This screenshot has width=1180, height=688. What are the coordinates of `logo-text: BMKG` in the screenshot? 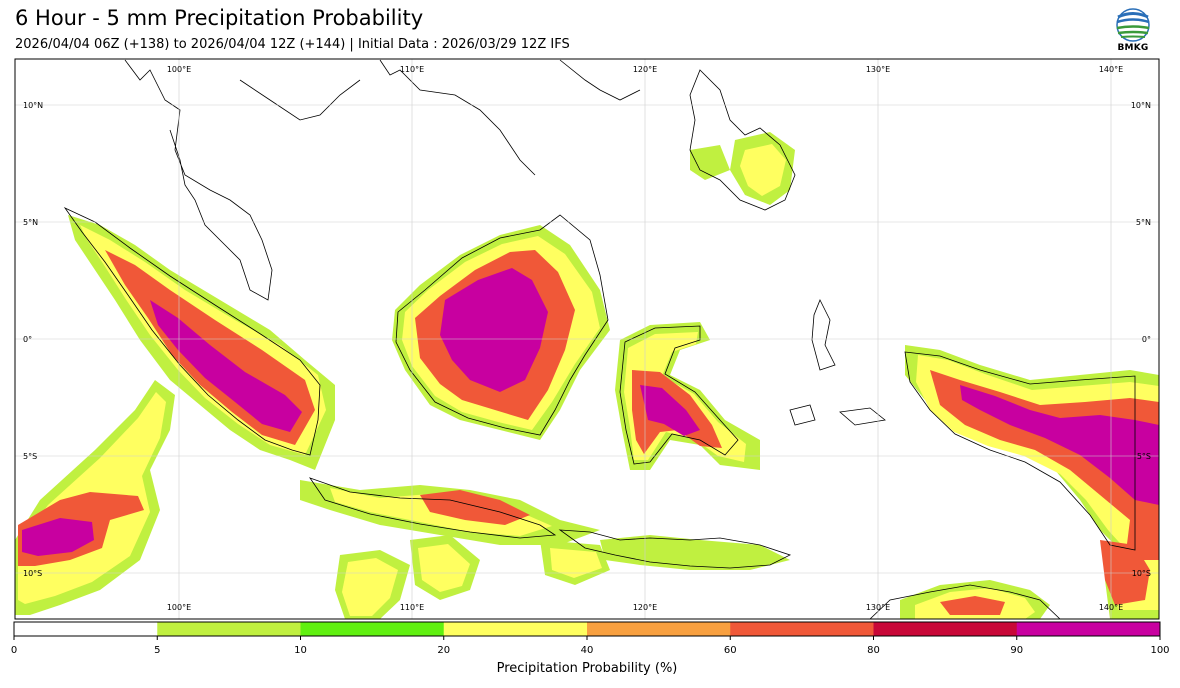 It's located at (1133, 48).